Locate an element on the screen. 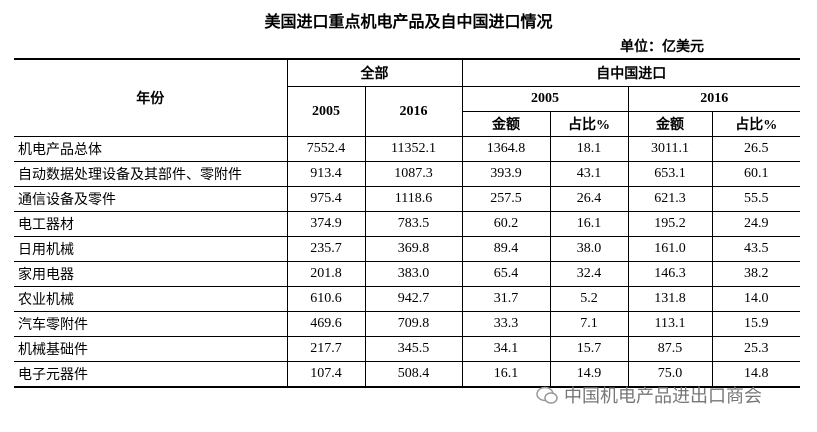  row-label: 电工器材 is located at coordinates (151, 224).